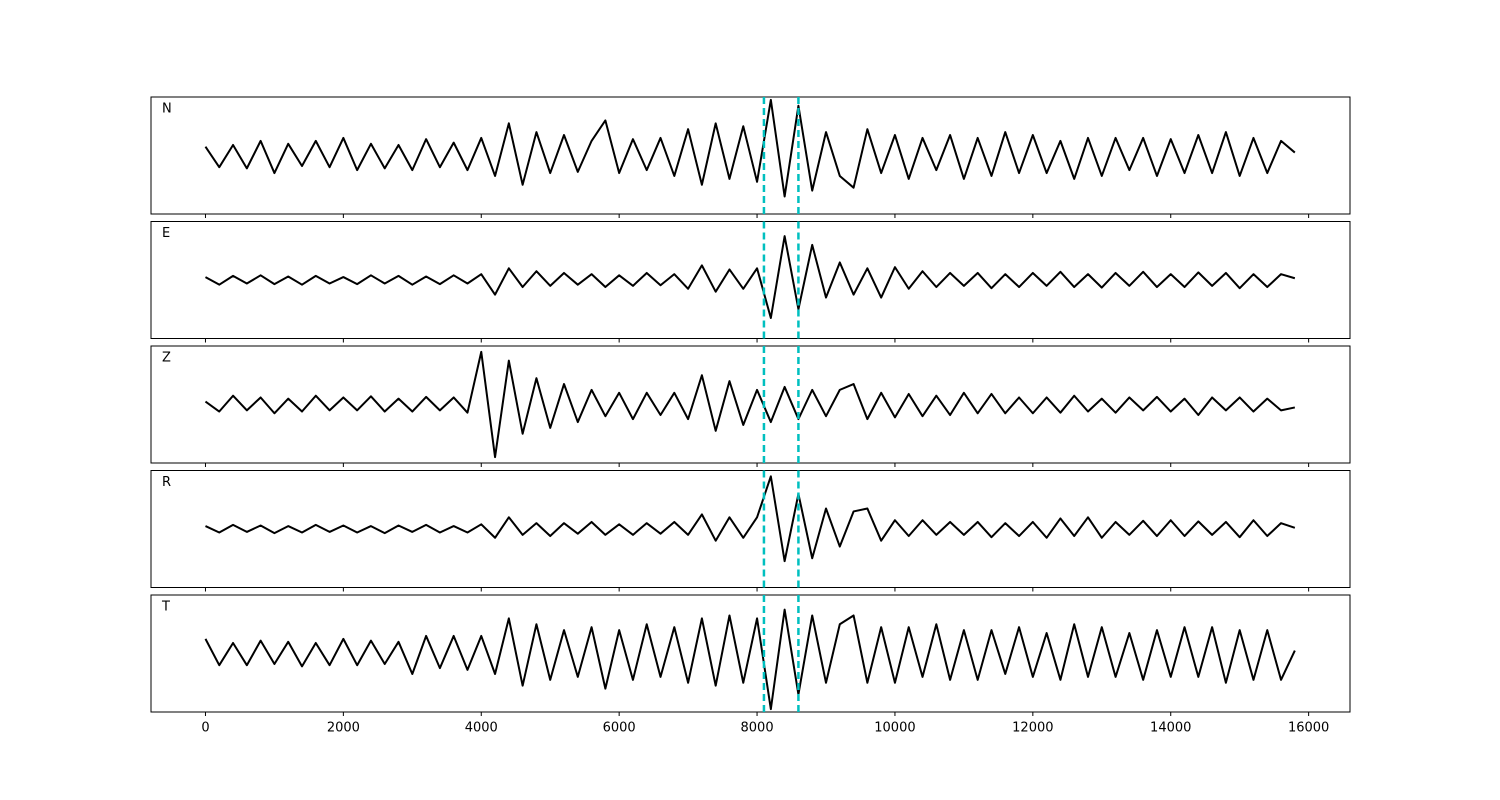  I want to click on x-tick-label: 4000, so click(481, 728).